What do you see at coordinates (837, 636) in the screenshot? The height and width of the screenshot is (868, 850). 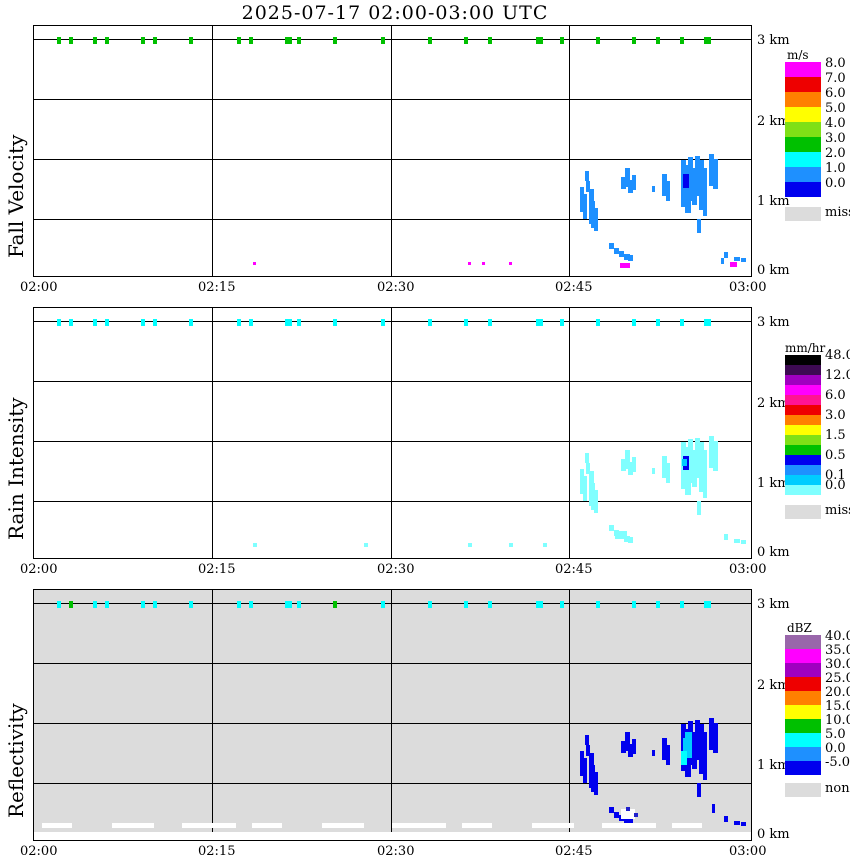 I see `colorbar-tick-label: 40.0` at bounding box center [837, 636].